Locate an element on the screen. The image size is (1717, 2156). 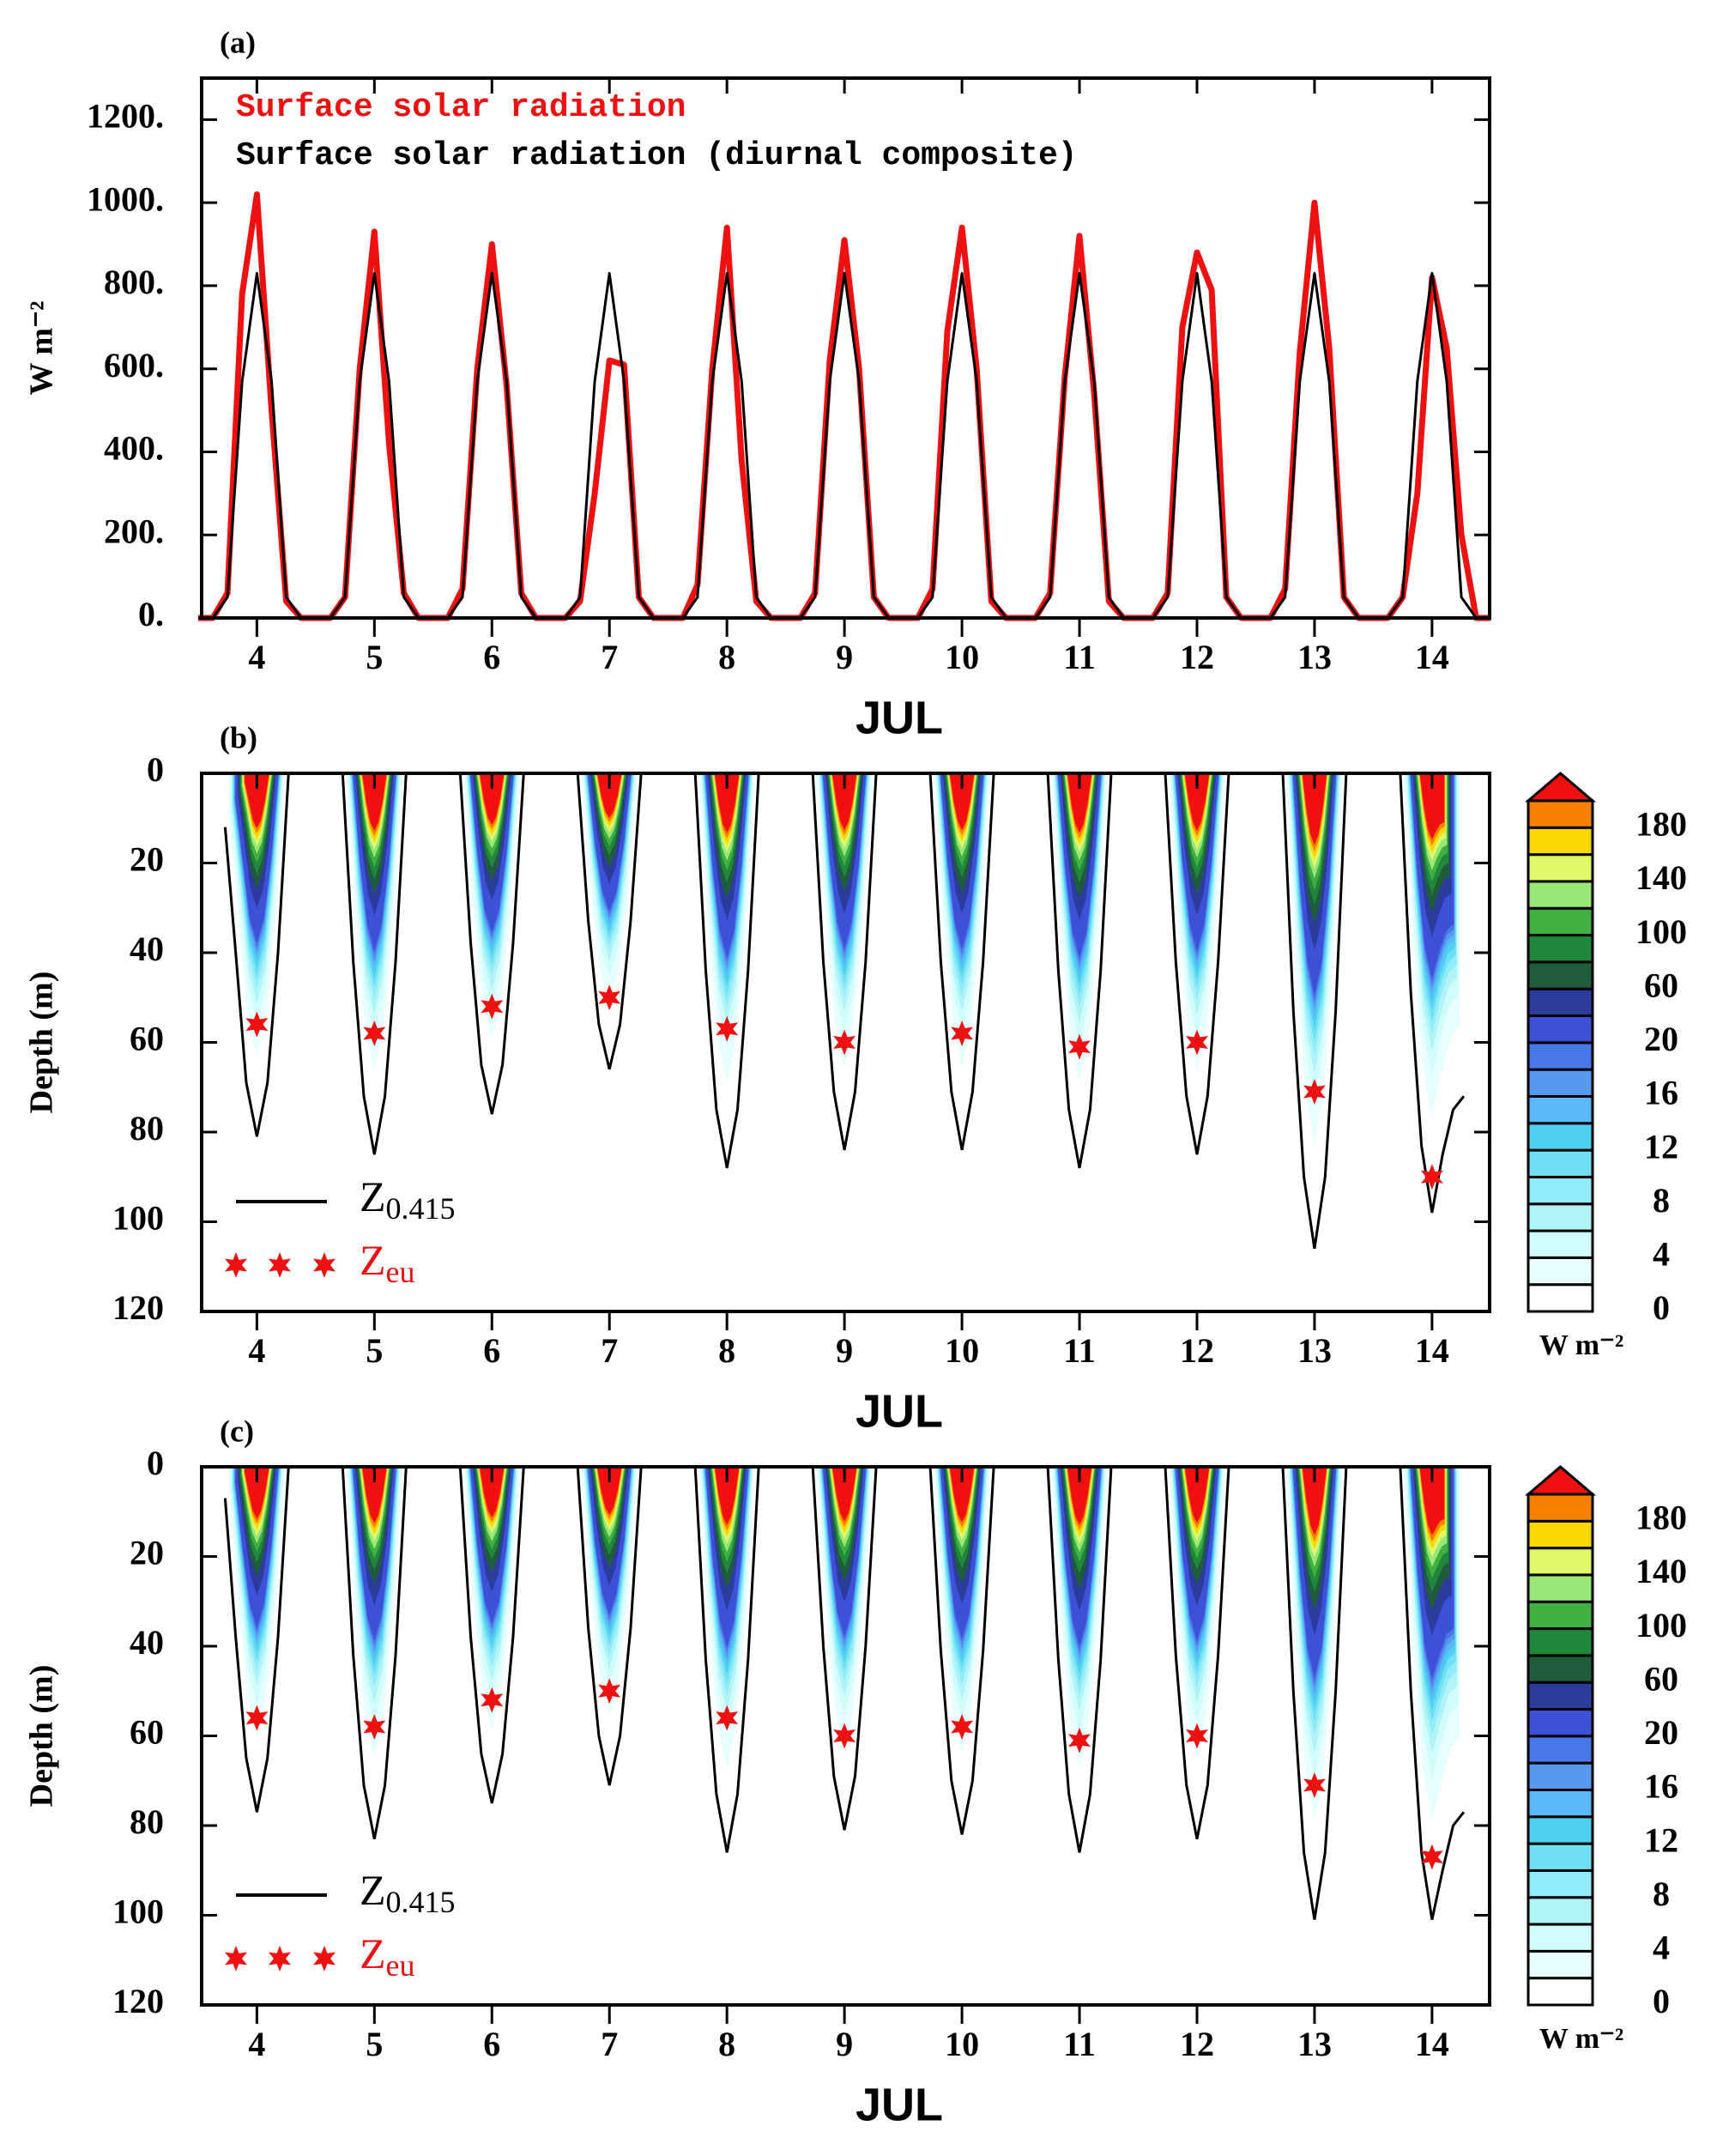
y-tick-label: 20 is located at coordinates (147, 859).